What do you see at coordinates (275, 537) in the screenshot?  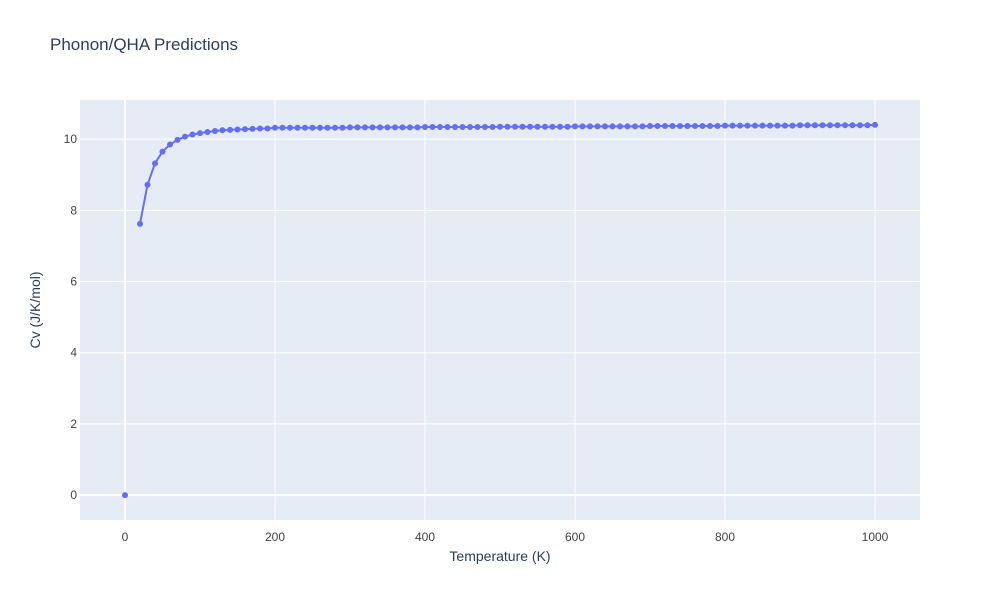 I see `x-tick-label: 200` at bounding box center [275, 537].